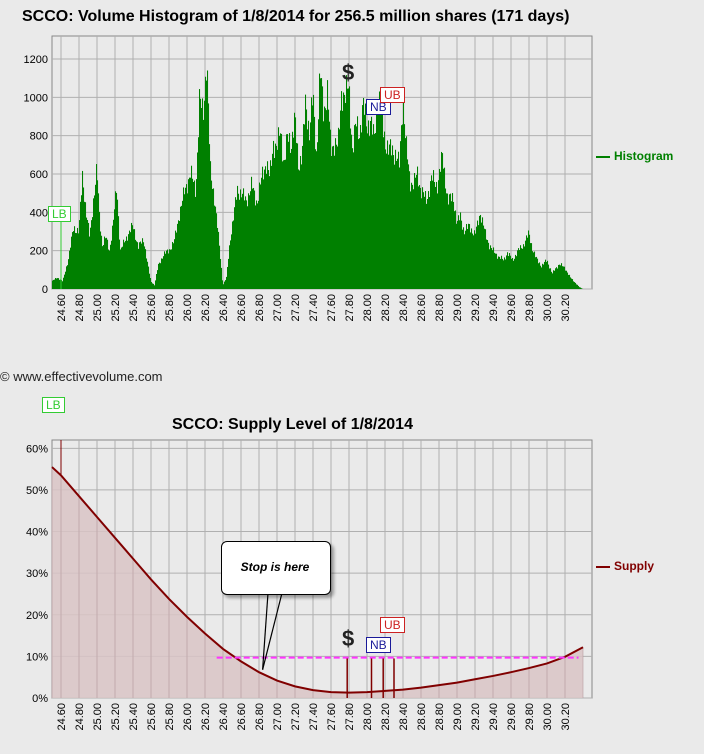 The image size is (704, 754). What do you see at coordinates (530, 308) in the screenshot?
I see `hist-xtick-label: 29.80` at bounding box center [530, 308].